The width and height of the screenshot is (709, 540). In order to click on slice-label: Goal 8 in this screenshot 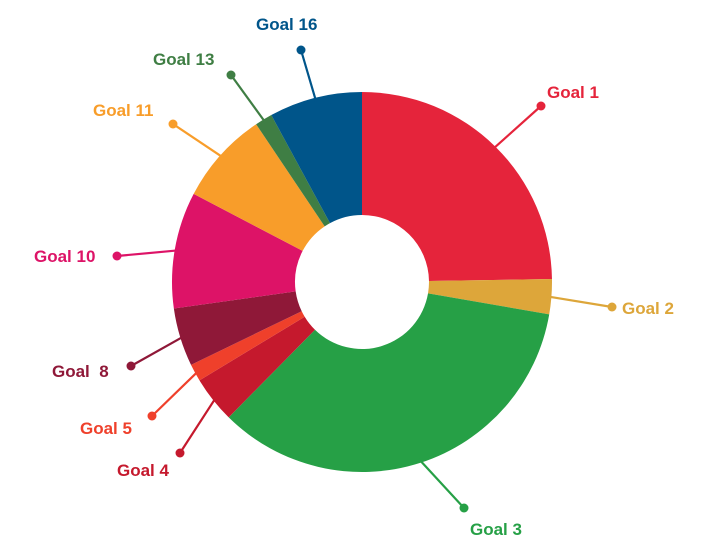, I will do `click(80, 371)`.